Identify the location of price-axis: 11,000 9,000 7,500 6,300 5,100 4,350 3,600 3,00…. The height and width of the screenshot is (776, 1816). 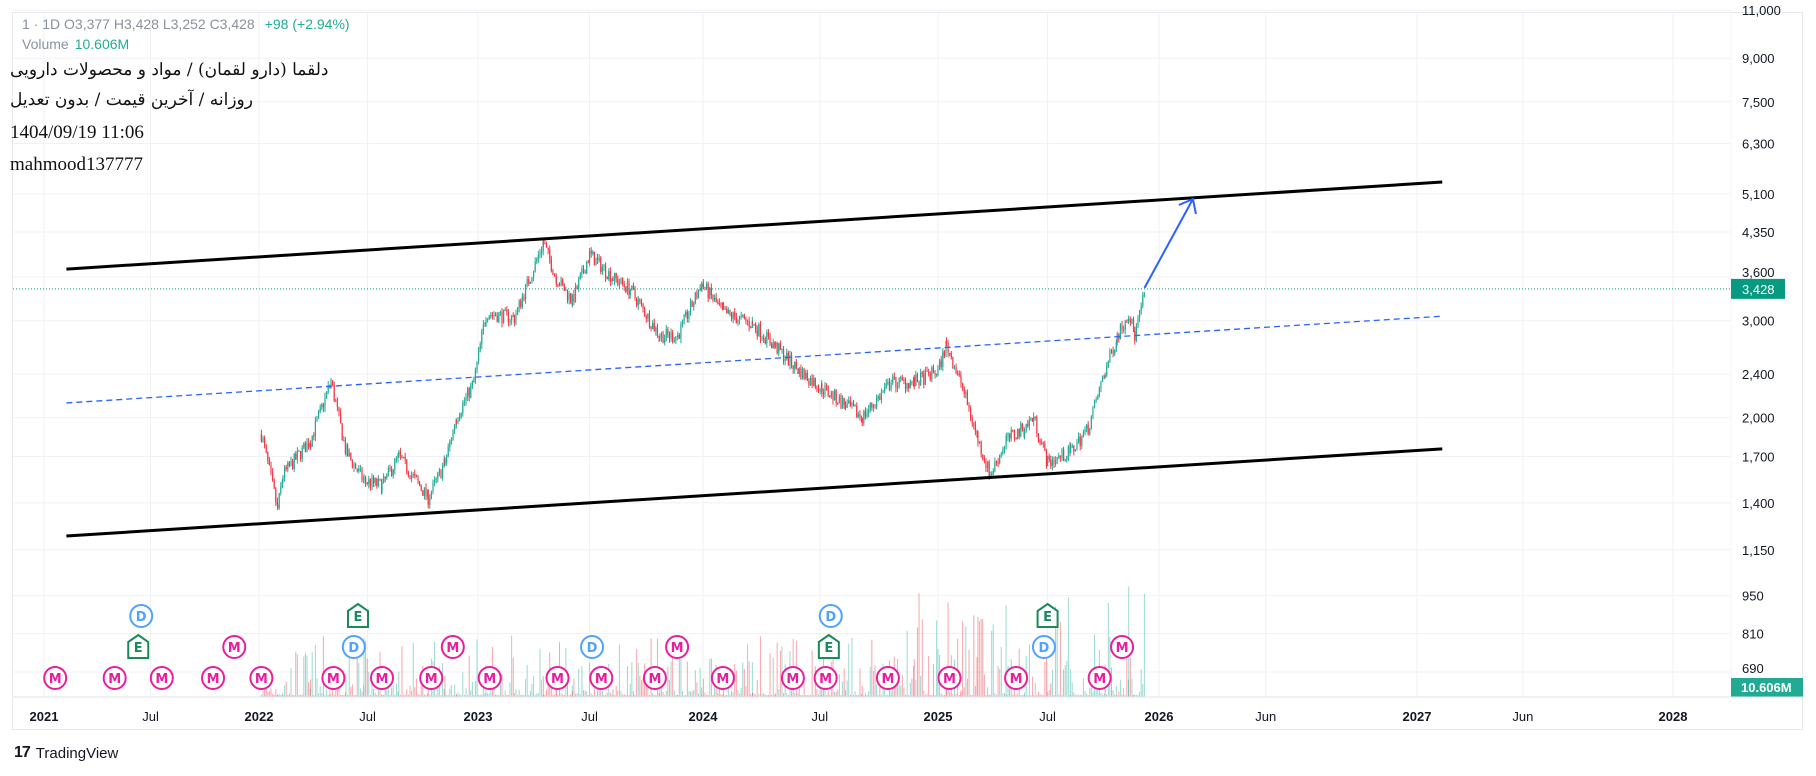
(1766, 350).